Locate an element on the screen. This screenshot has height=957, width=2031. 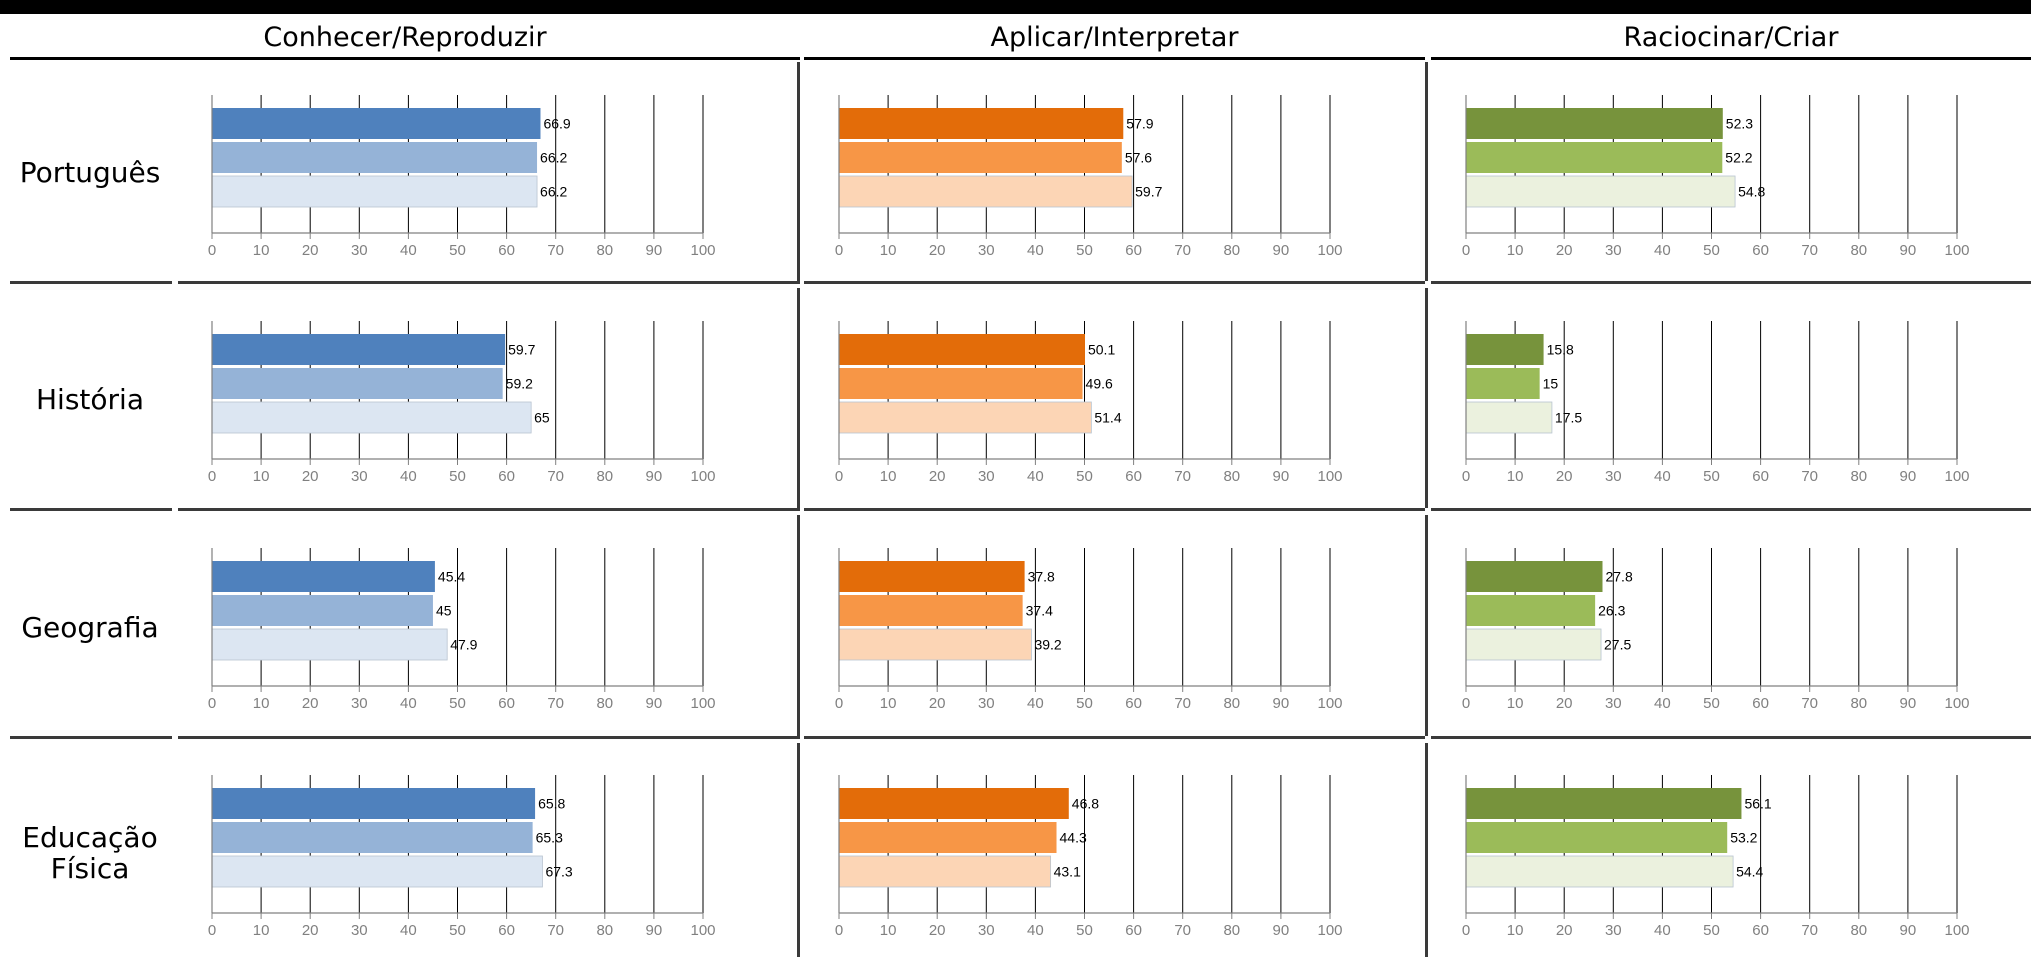
bar-chart-panel: 50.1 49.6 51.4 0 10 20 30 40 50 60 70 80 90 100 is located at coordinates (1089, 403).